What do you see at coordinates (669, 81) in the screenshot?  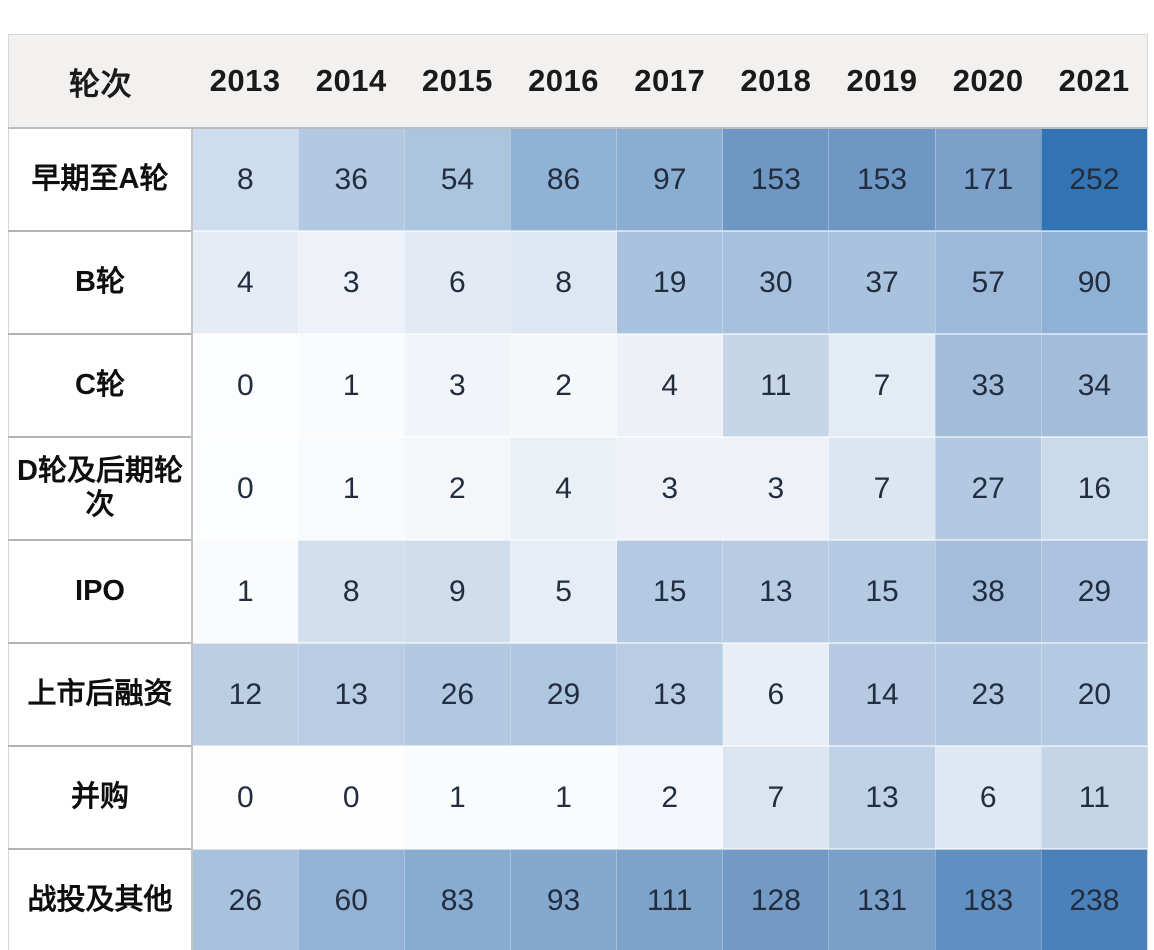 I see `header-year-2017: 2017` at bounding box center [669, 81].